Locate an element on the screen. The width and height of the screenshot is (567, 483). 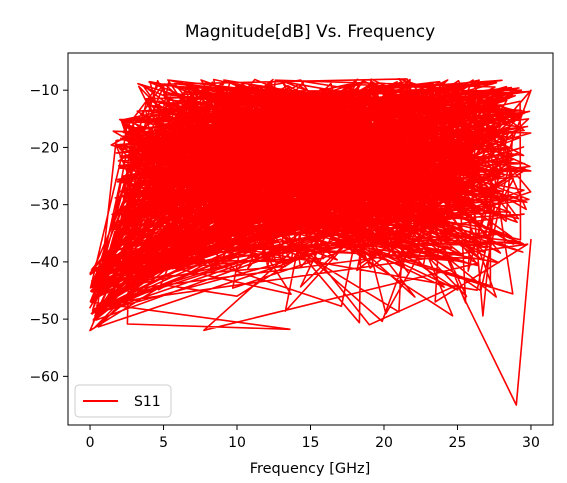
legend-label-s11: S11 is located at coordinates (147, 402).